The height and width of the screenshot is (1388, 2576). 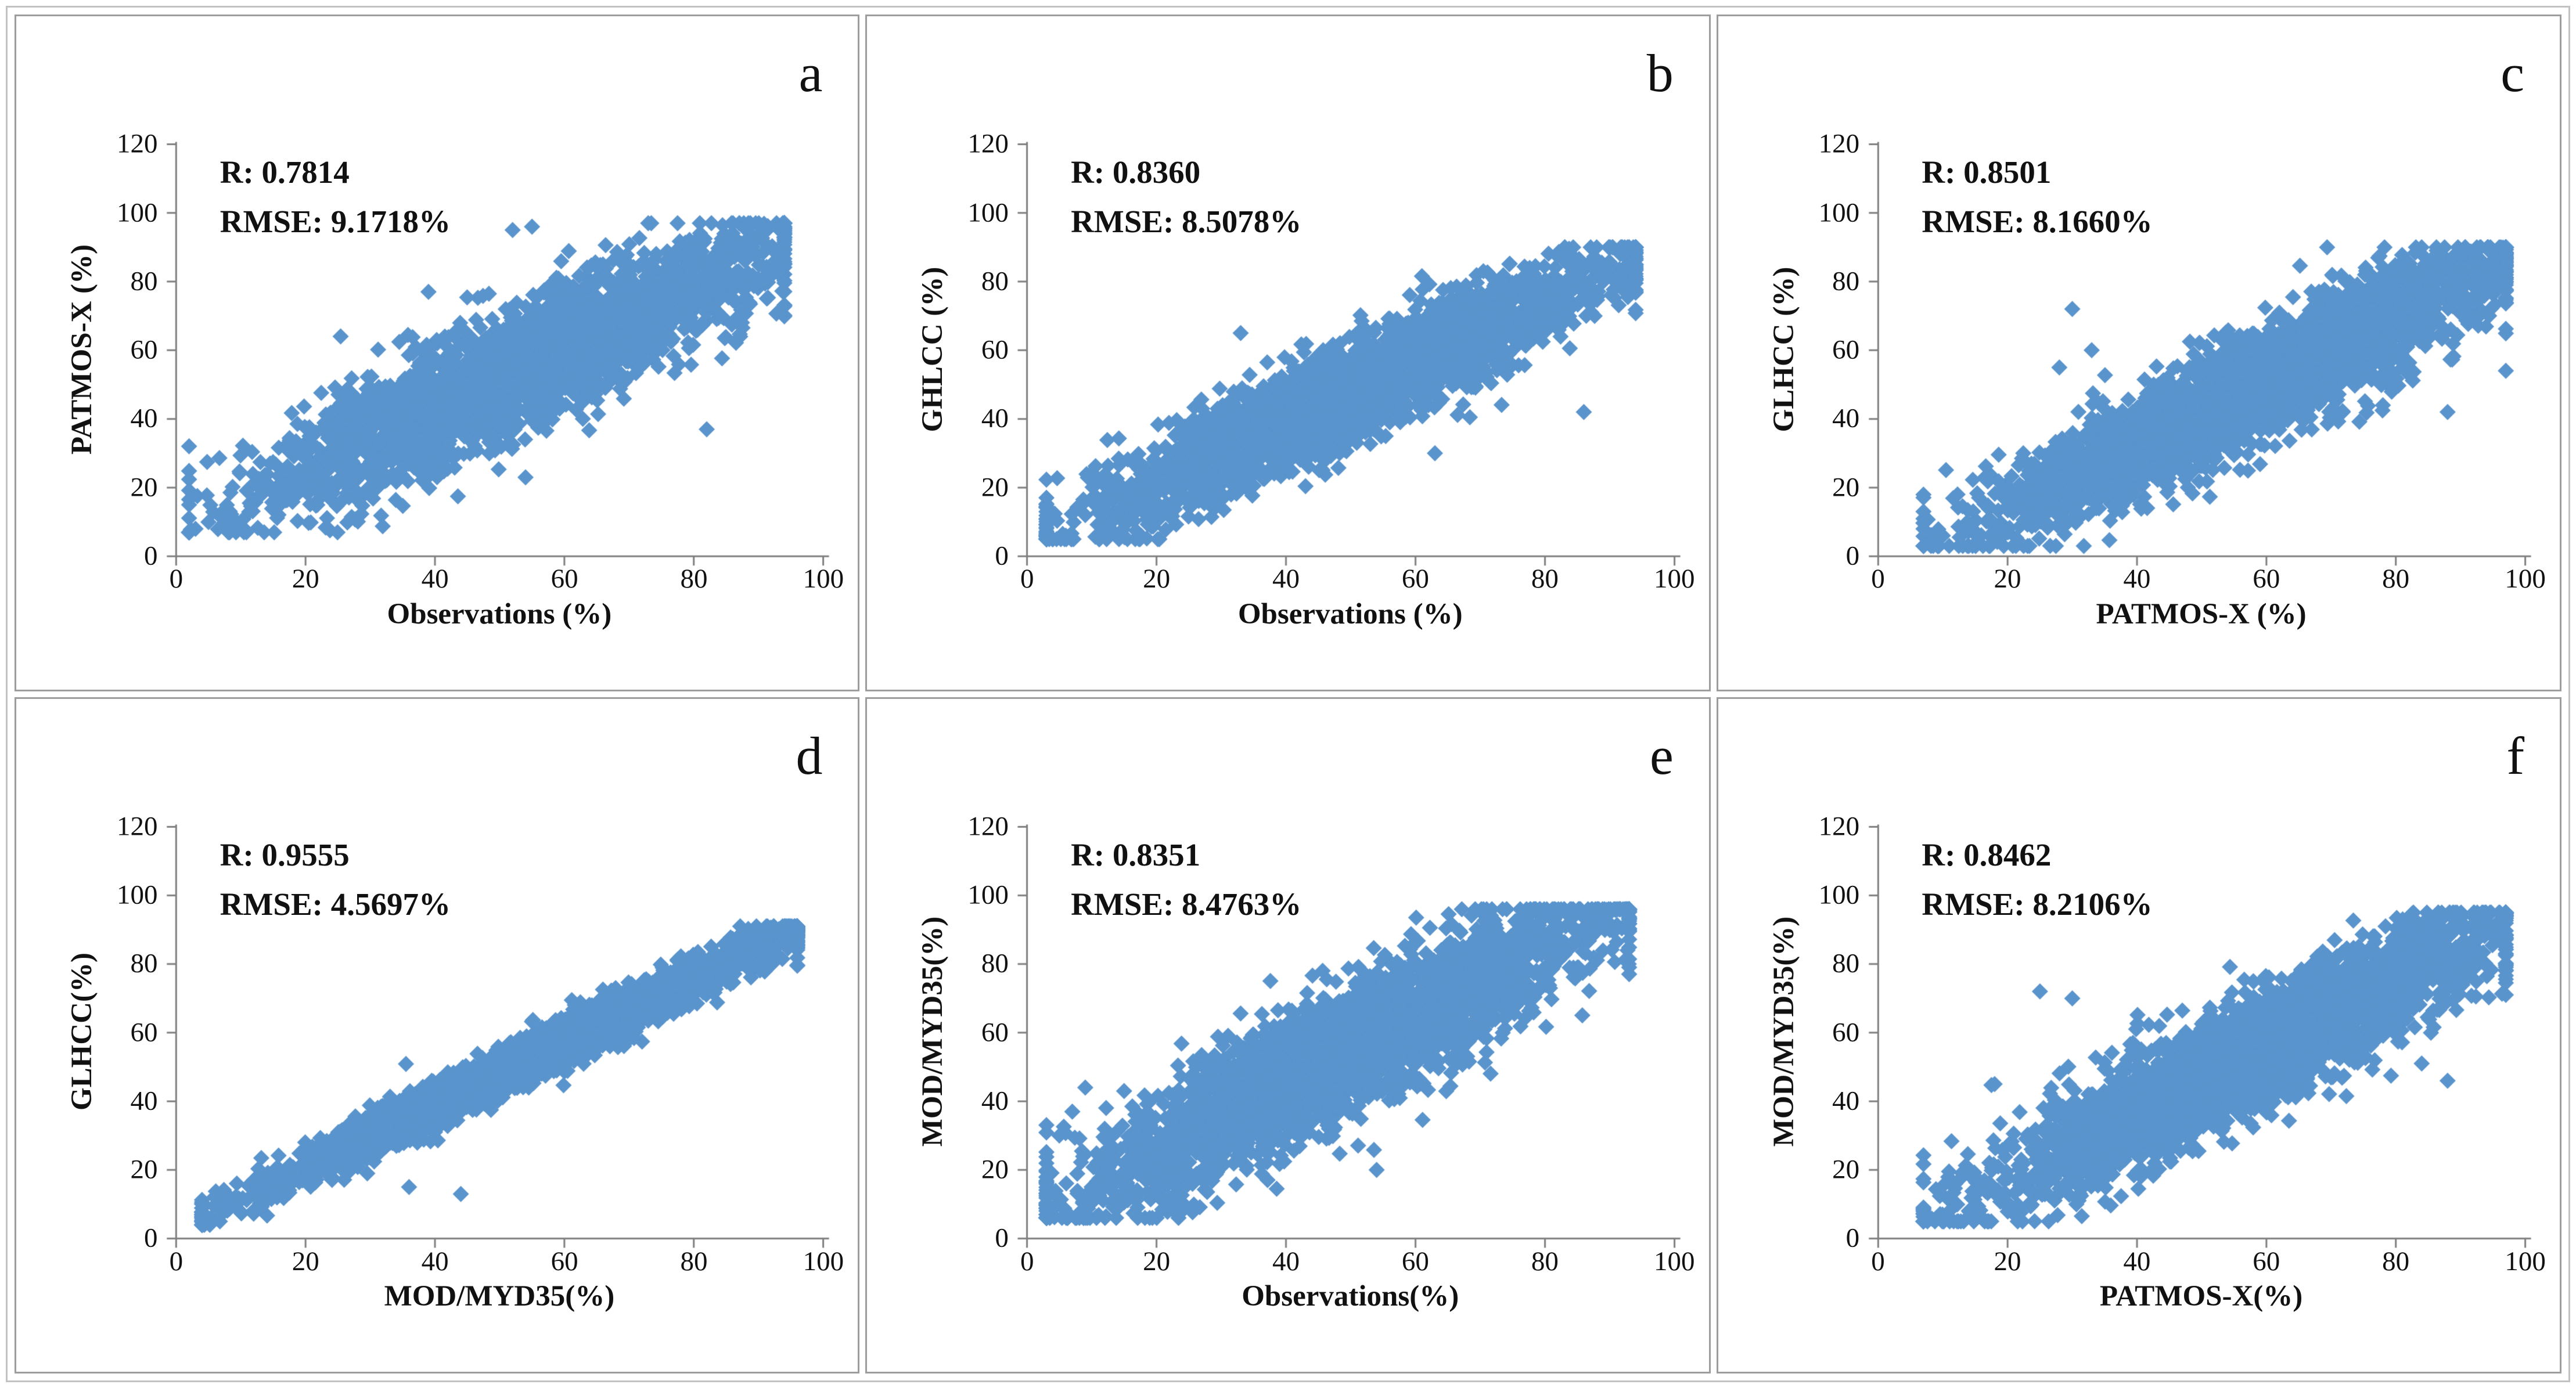 I want to click on r-value: R: 0.8360, so click(x=1136, y=172).